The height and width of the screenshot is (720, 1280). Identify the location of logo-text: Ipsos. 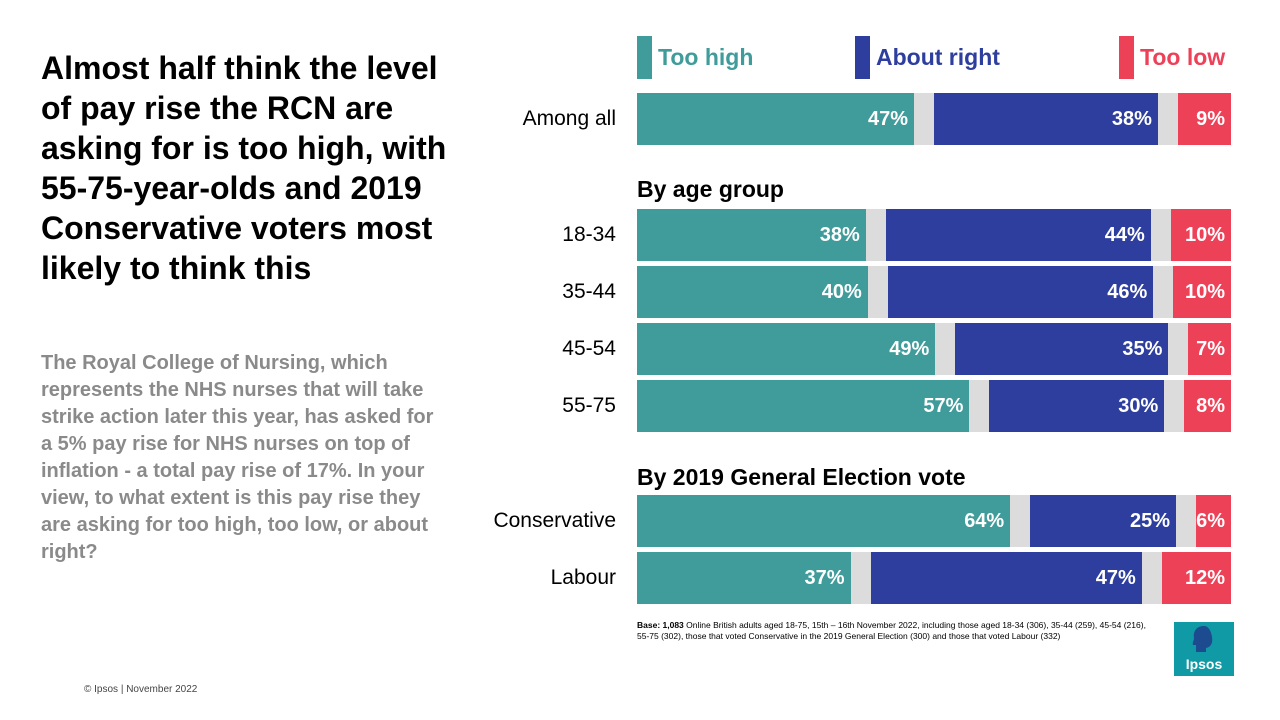
(1204, 664).